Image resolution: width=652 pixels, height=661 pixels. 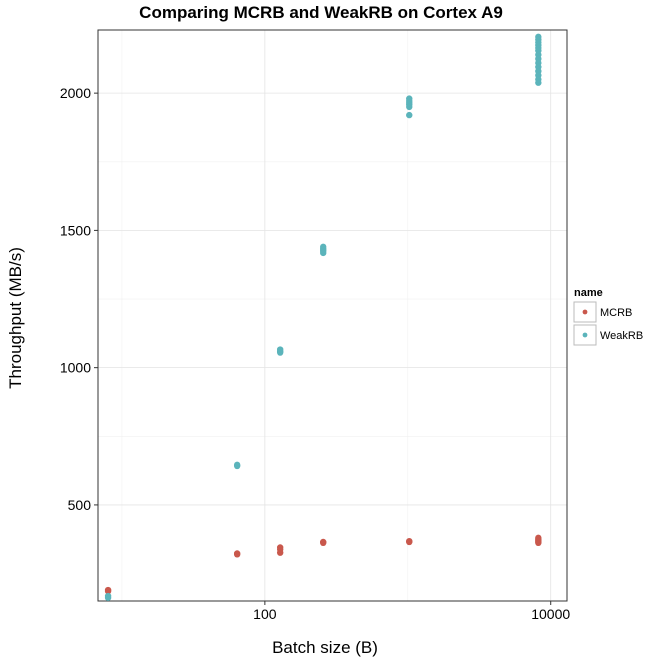 I want to click on legend-label-weakrb: WeakRB, so click(x=621, y=336).